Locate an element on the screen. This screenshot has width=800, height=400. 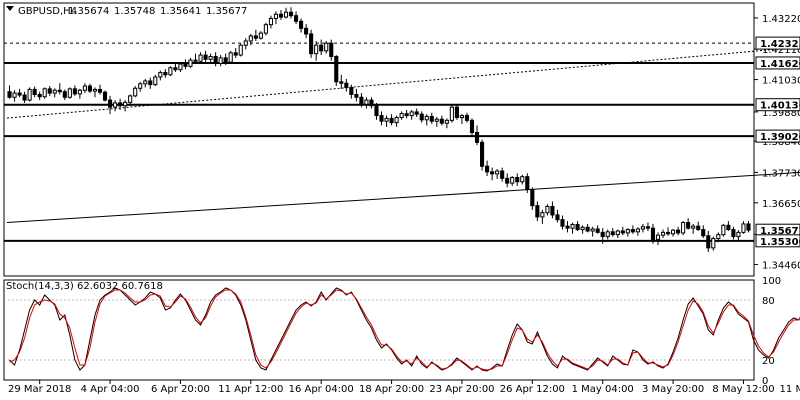
ohlc-high: 1.35748 is located at coordinates (134, 11).